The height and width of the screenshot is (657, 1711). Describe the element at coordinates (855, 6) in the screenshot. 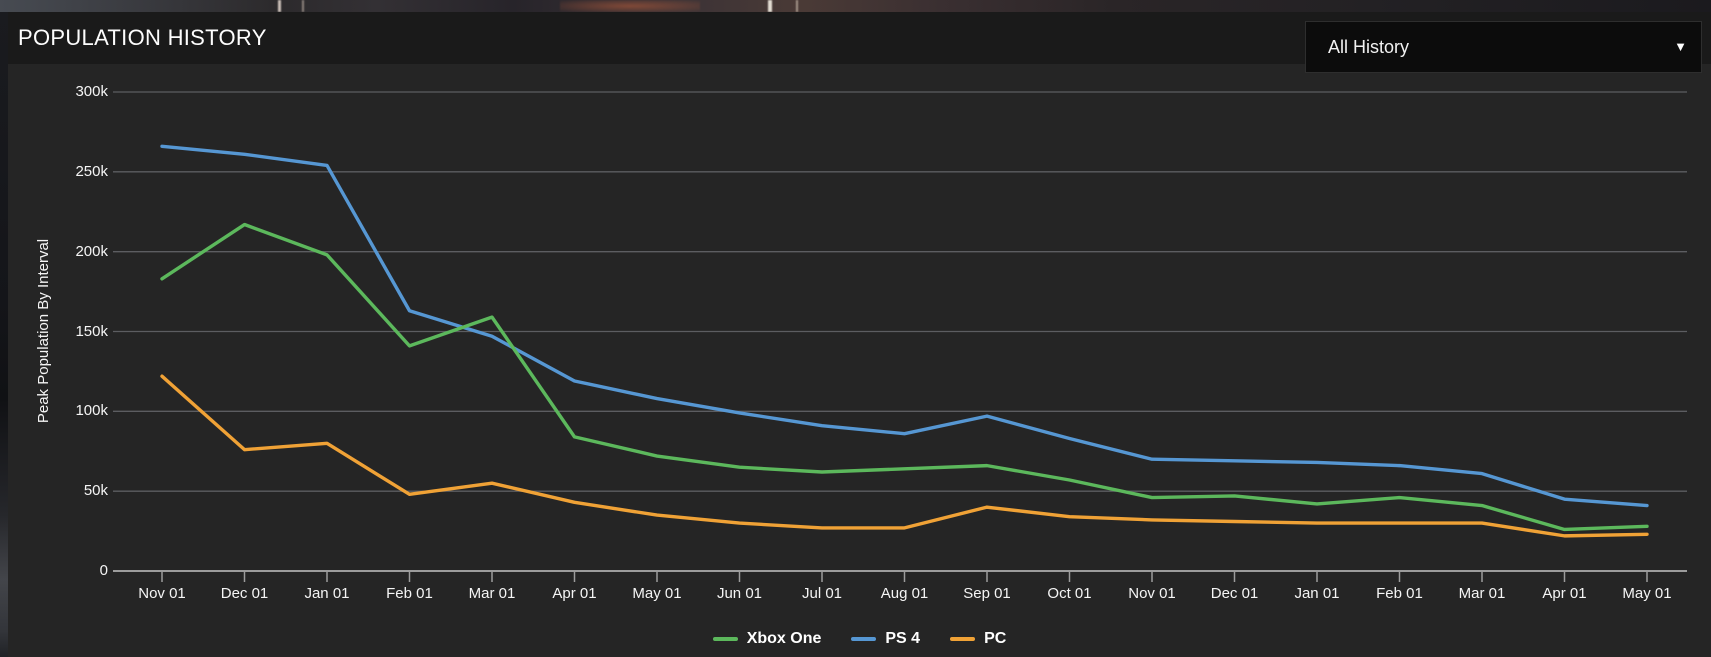

I see `background-photo-top-strip` at that location.